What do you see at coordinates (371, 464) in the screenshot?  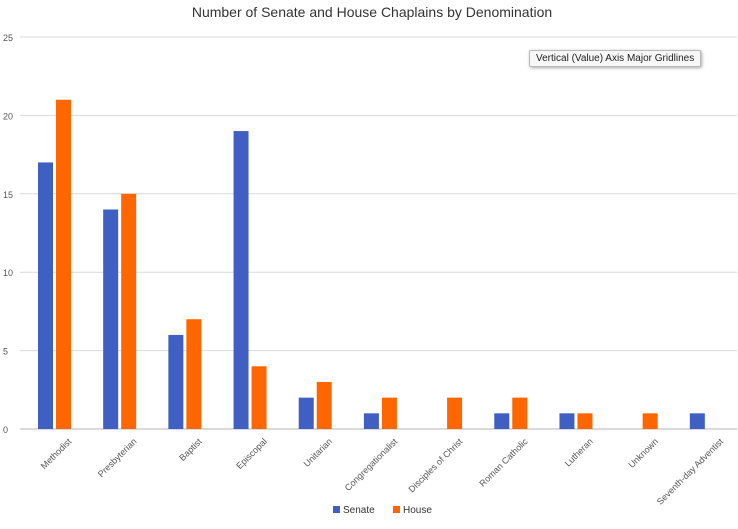 I see `x-tick-label: Congregationalist` at bounding box center [371, 464].